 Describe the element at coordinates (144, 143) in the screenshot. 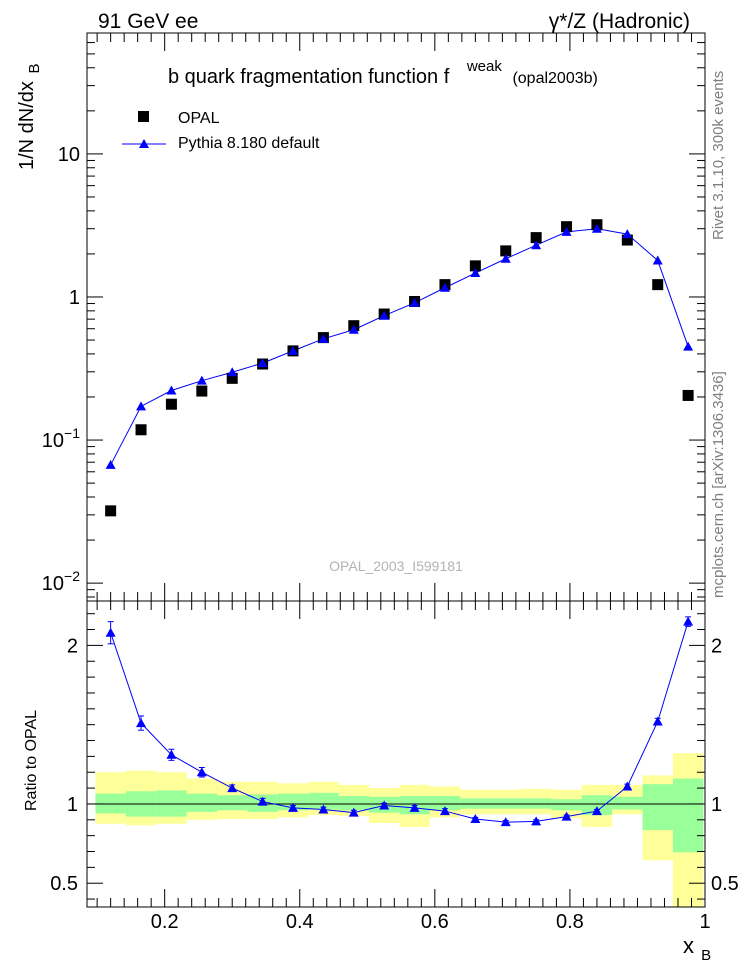

I see `legend-marker-pythia` at that location.